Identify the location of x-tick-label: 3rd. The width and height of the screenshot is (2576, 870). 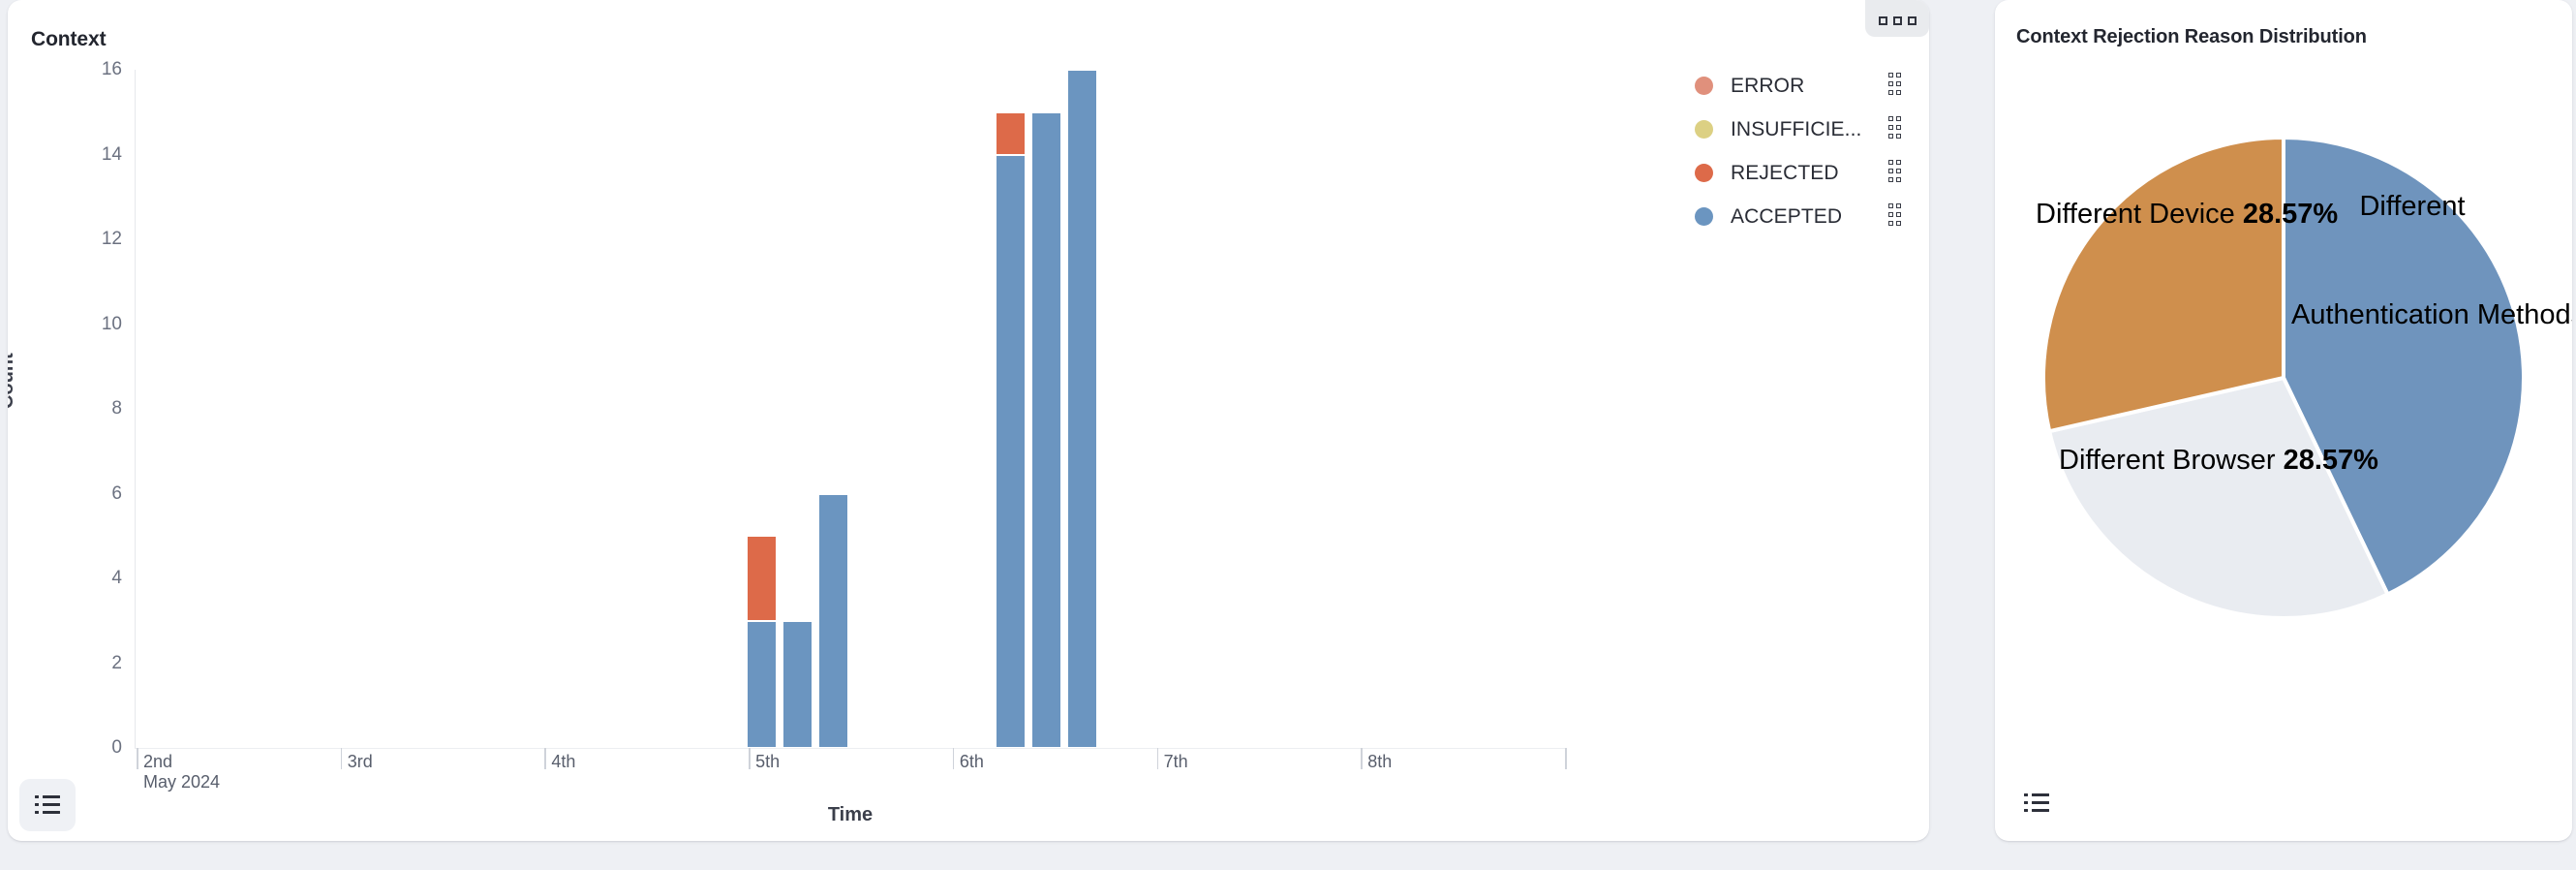
(360, 762).